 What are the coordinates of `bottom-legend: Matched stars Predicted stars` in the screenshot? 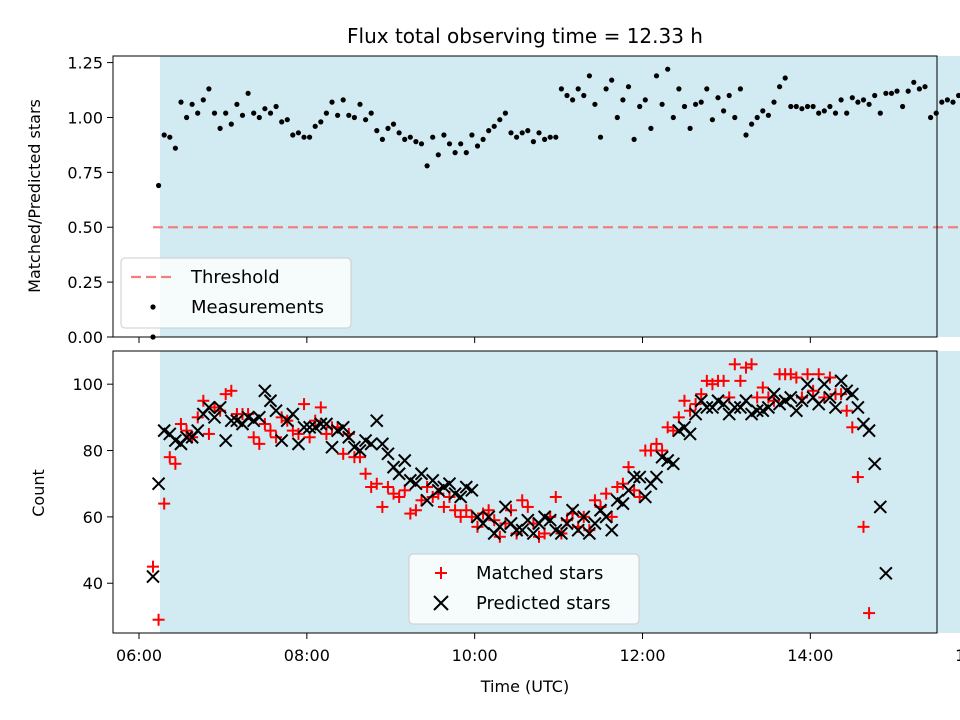 It's located at (524, 589).